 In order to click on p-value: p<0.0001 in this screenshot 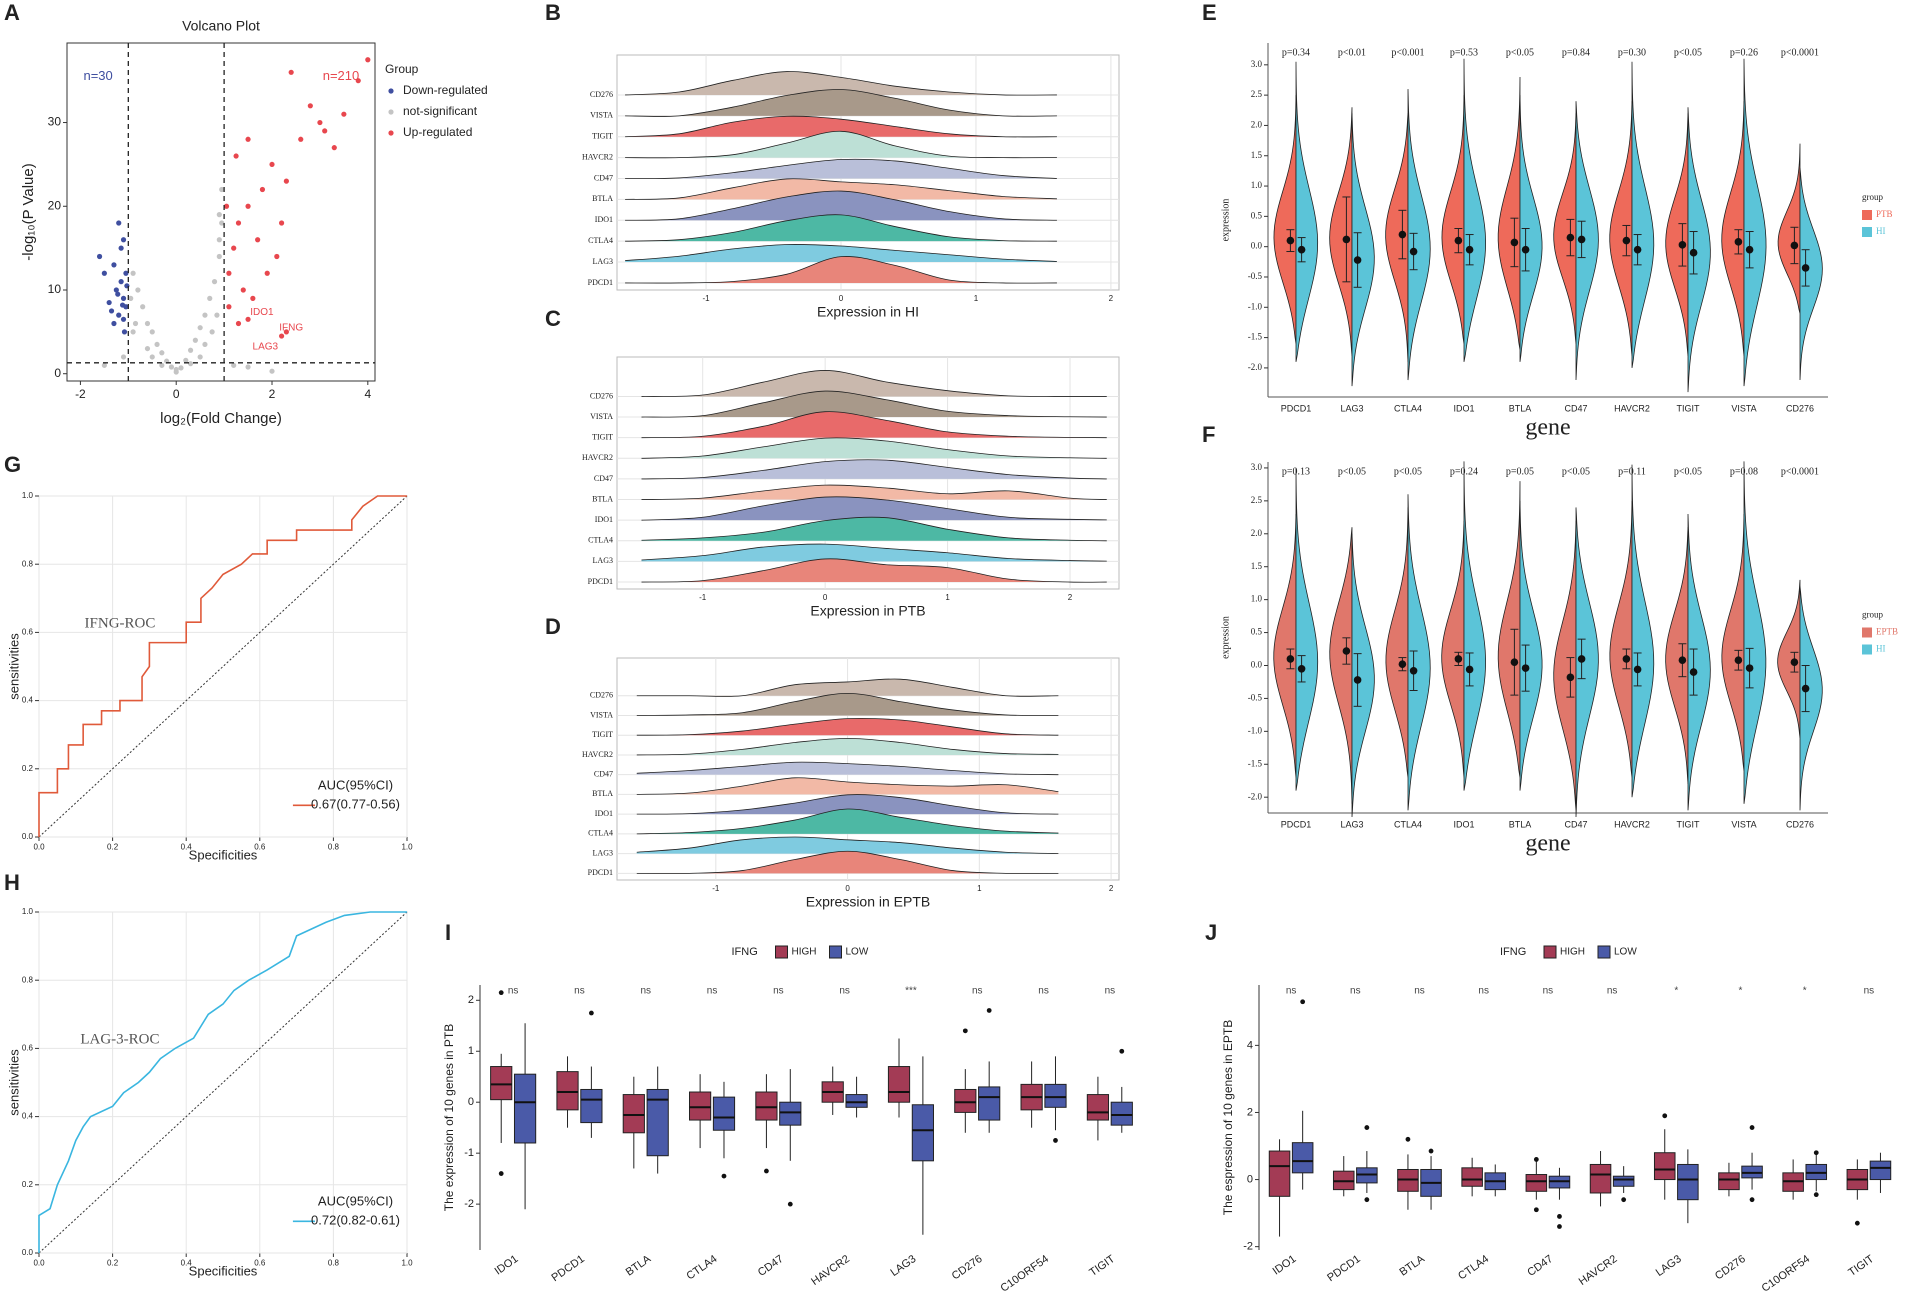, I will do `click(1800, 471)`.